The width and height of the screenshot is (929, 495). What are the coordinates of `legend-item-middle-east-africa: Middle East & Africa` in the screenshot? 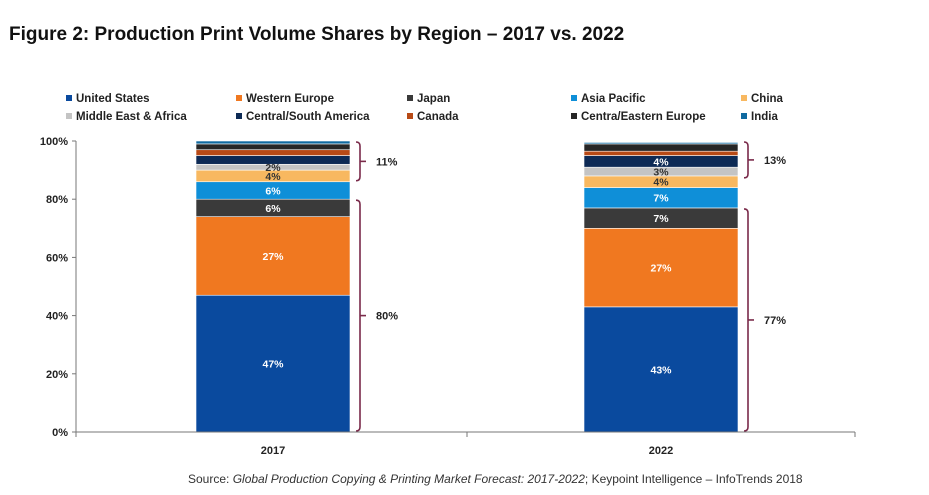 It's located at (126, 117).